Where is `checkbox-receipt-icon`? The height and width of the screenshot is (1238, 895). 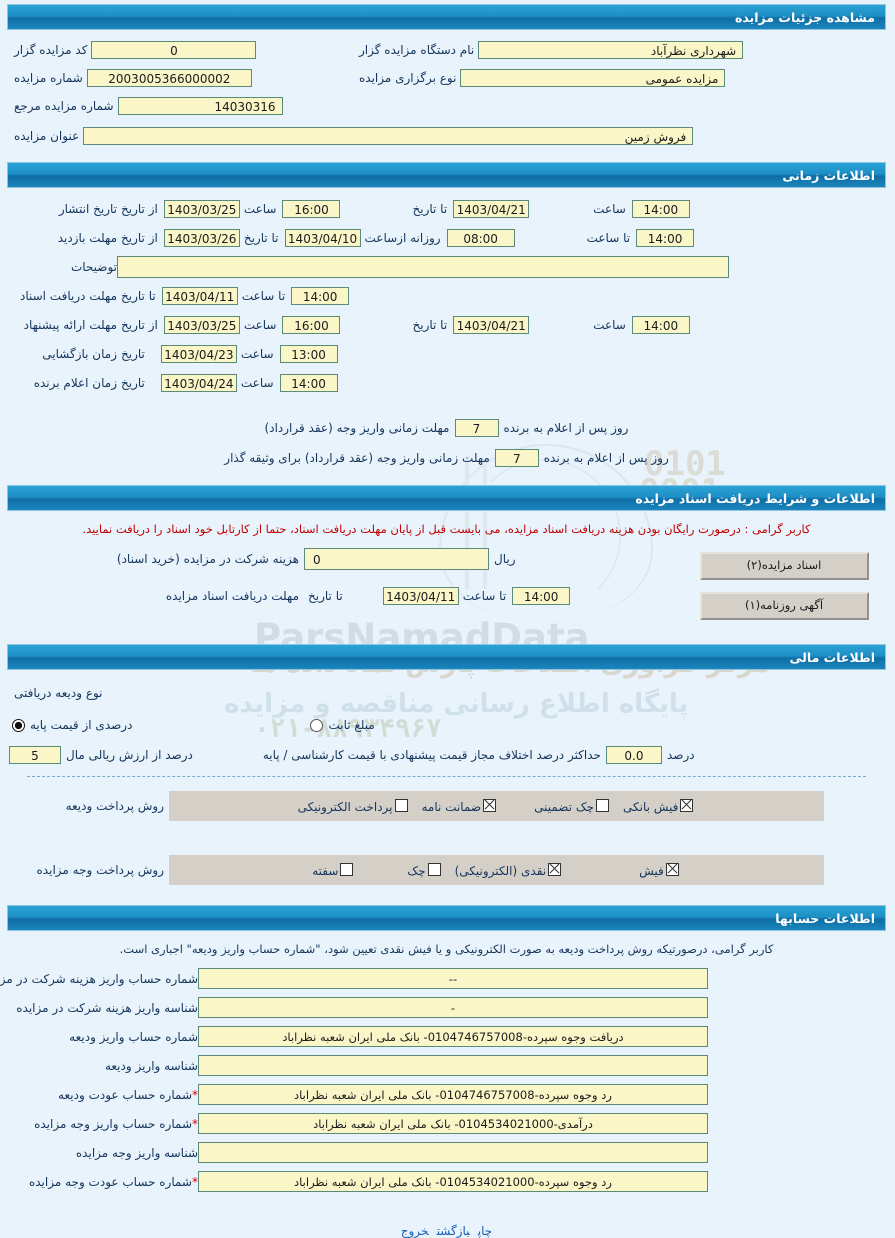
checkbox-receipt-icon is located at coordinates (673, 869).